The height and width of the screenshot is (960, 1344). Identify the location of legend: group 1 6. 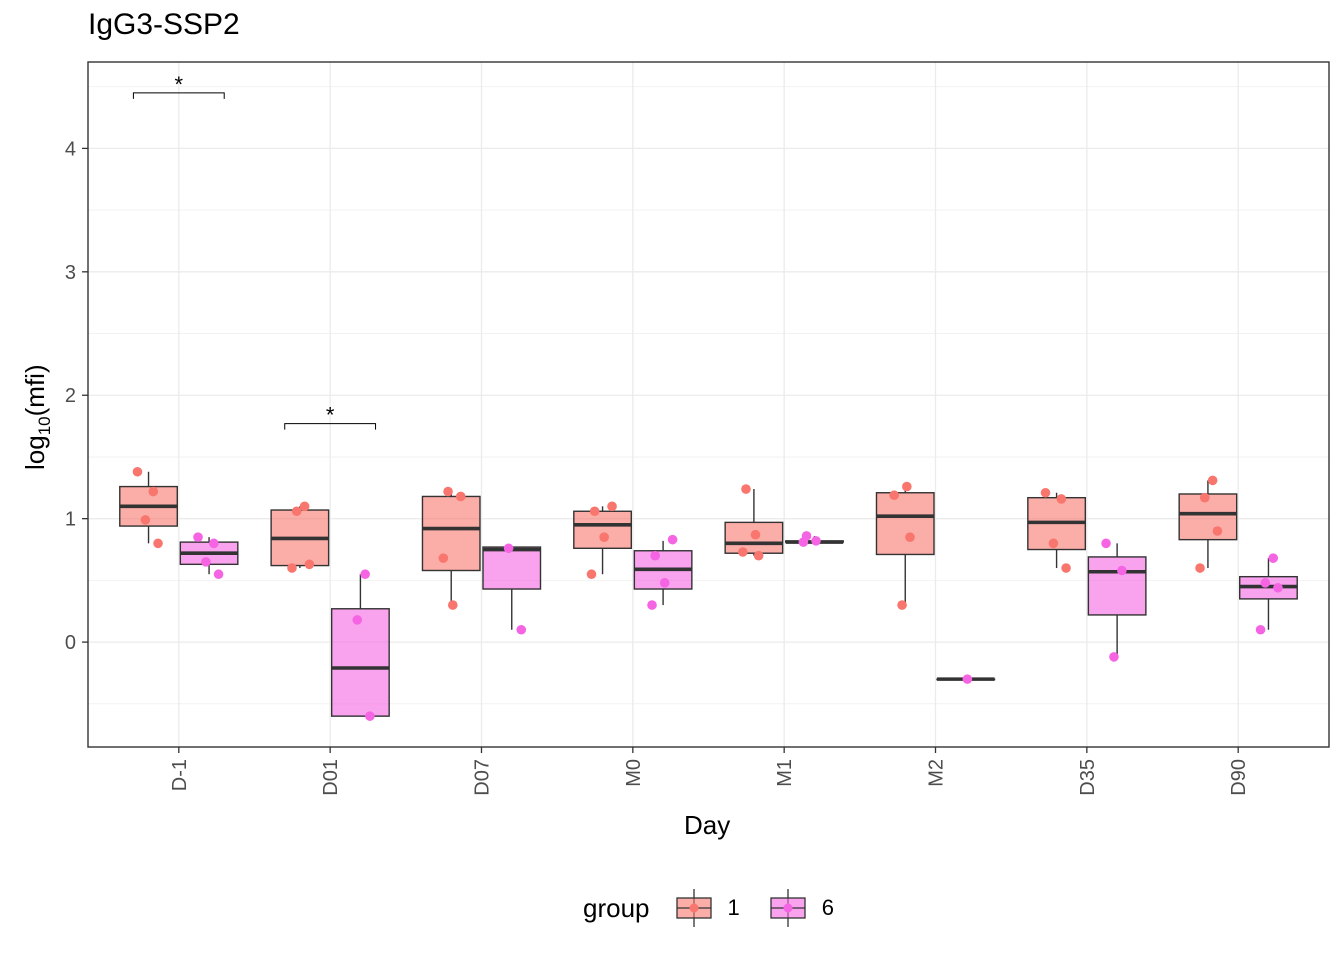
(721, 908).